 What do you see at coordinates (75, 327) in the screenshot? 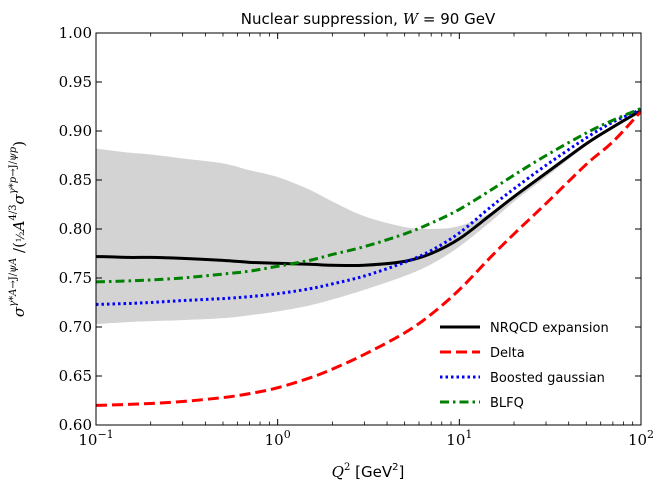
I see `y-tick-label: 0.70` at bounding box center [75, 327].